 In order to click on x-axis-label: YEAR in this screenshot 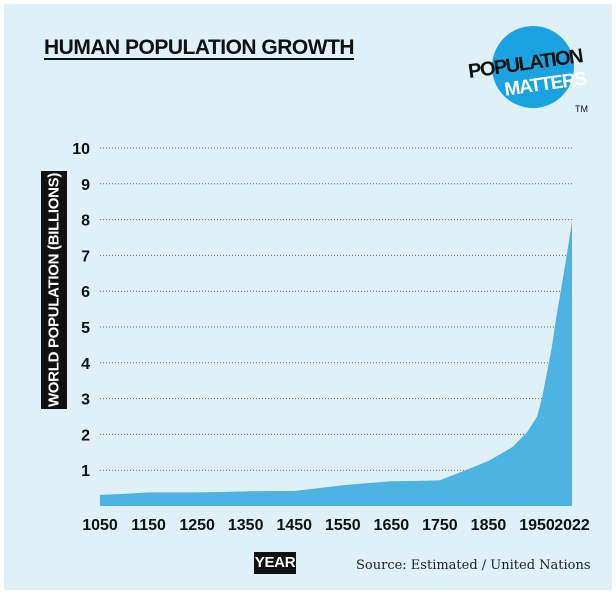, I will do `click(275, 563)`.